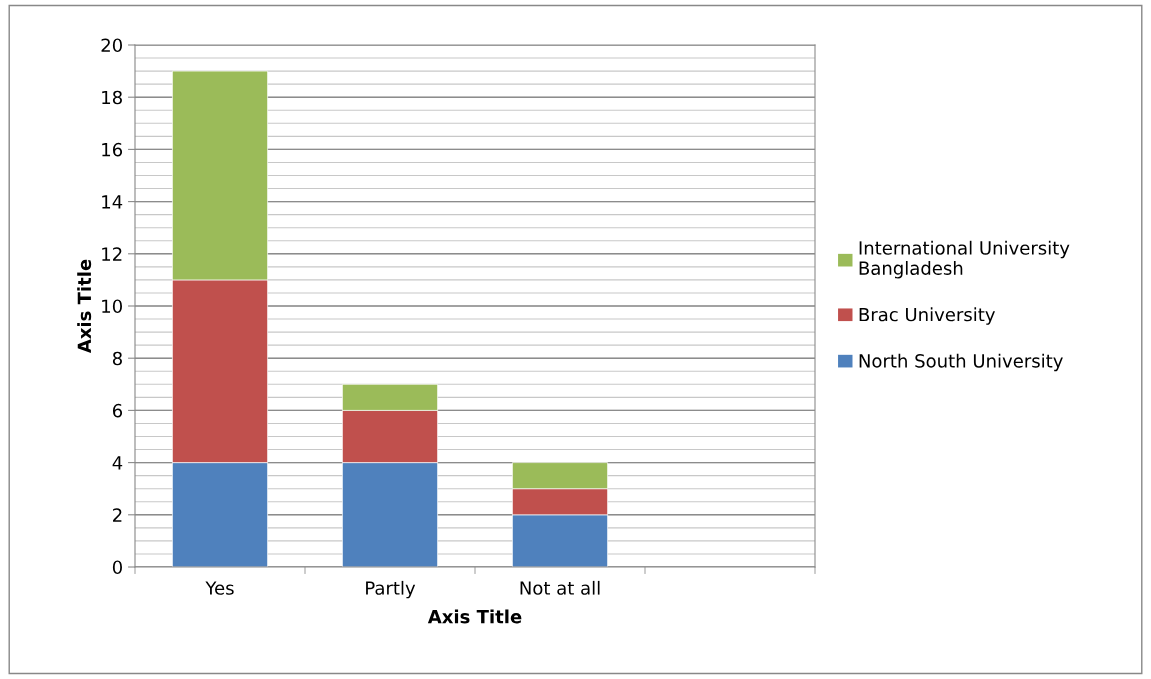 The width and height of the screenshot is (1151, 679). I want to click on y-tick-label: 18, so click(112, 97).